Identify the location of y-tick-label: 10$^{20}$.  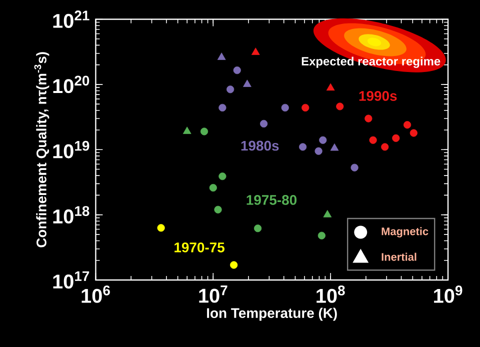
(71, 85).